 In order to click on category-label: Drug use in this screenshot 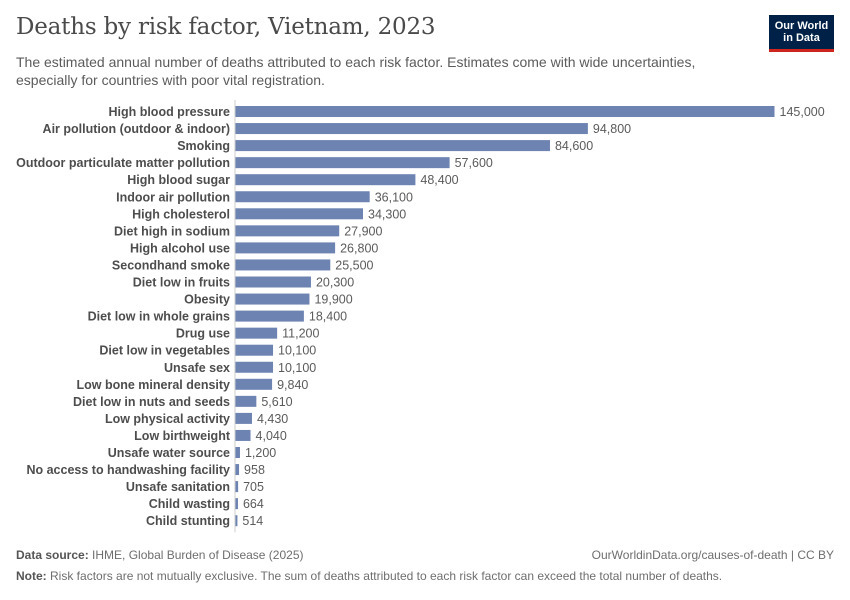, I will do `click(203, 334)`.